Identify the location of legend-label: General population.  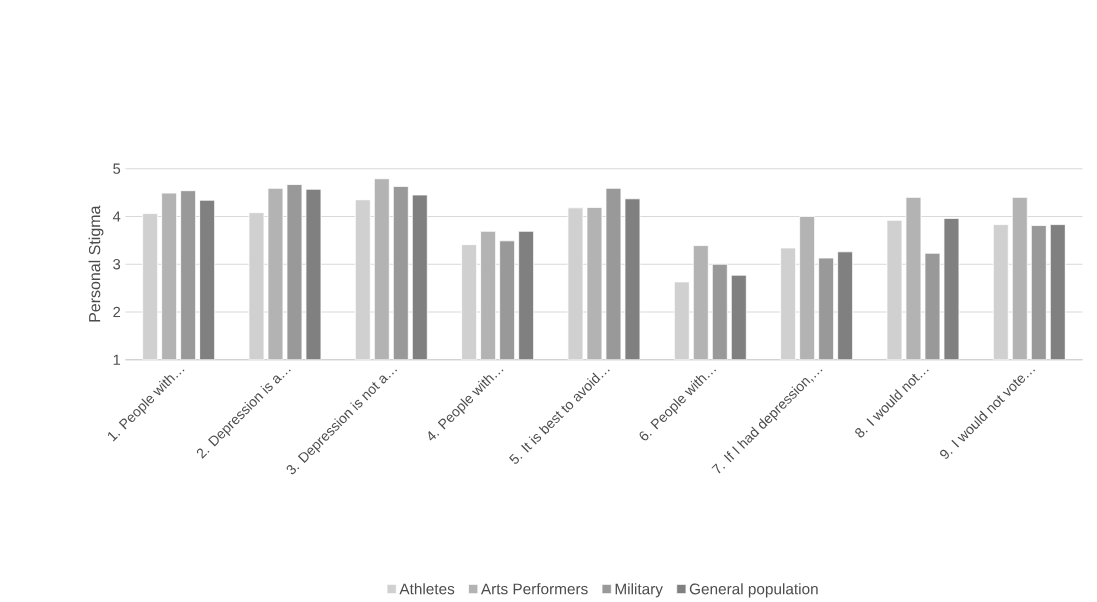
(753, 590).